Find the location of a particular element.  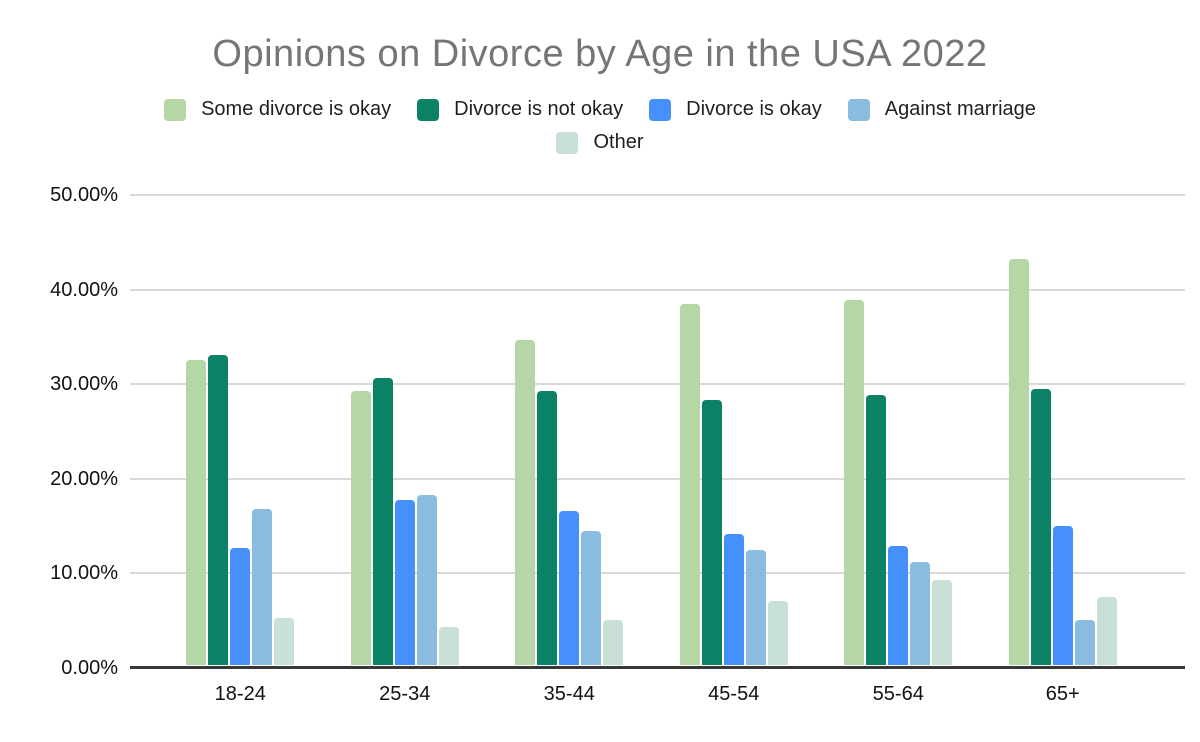

x-tick-label: 18-24 is located at coordinates (240, 694).